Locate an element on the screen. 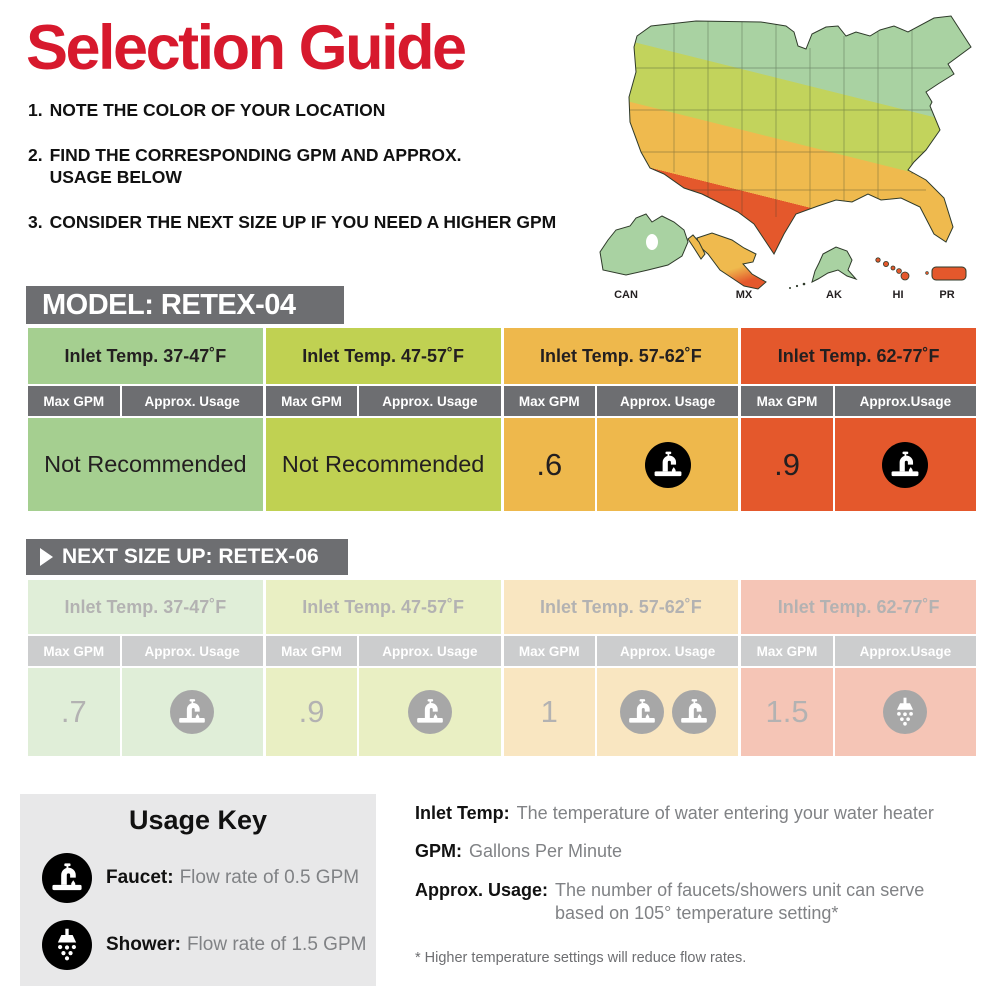 The height and width of the screenshot is (1000, 1000). step-number: 1. is located at coordinates (35, 110).